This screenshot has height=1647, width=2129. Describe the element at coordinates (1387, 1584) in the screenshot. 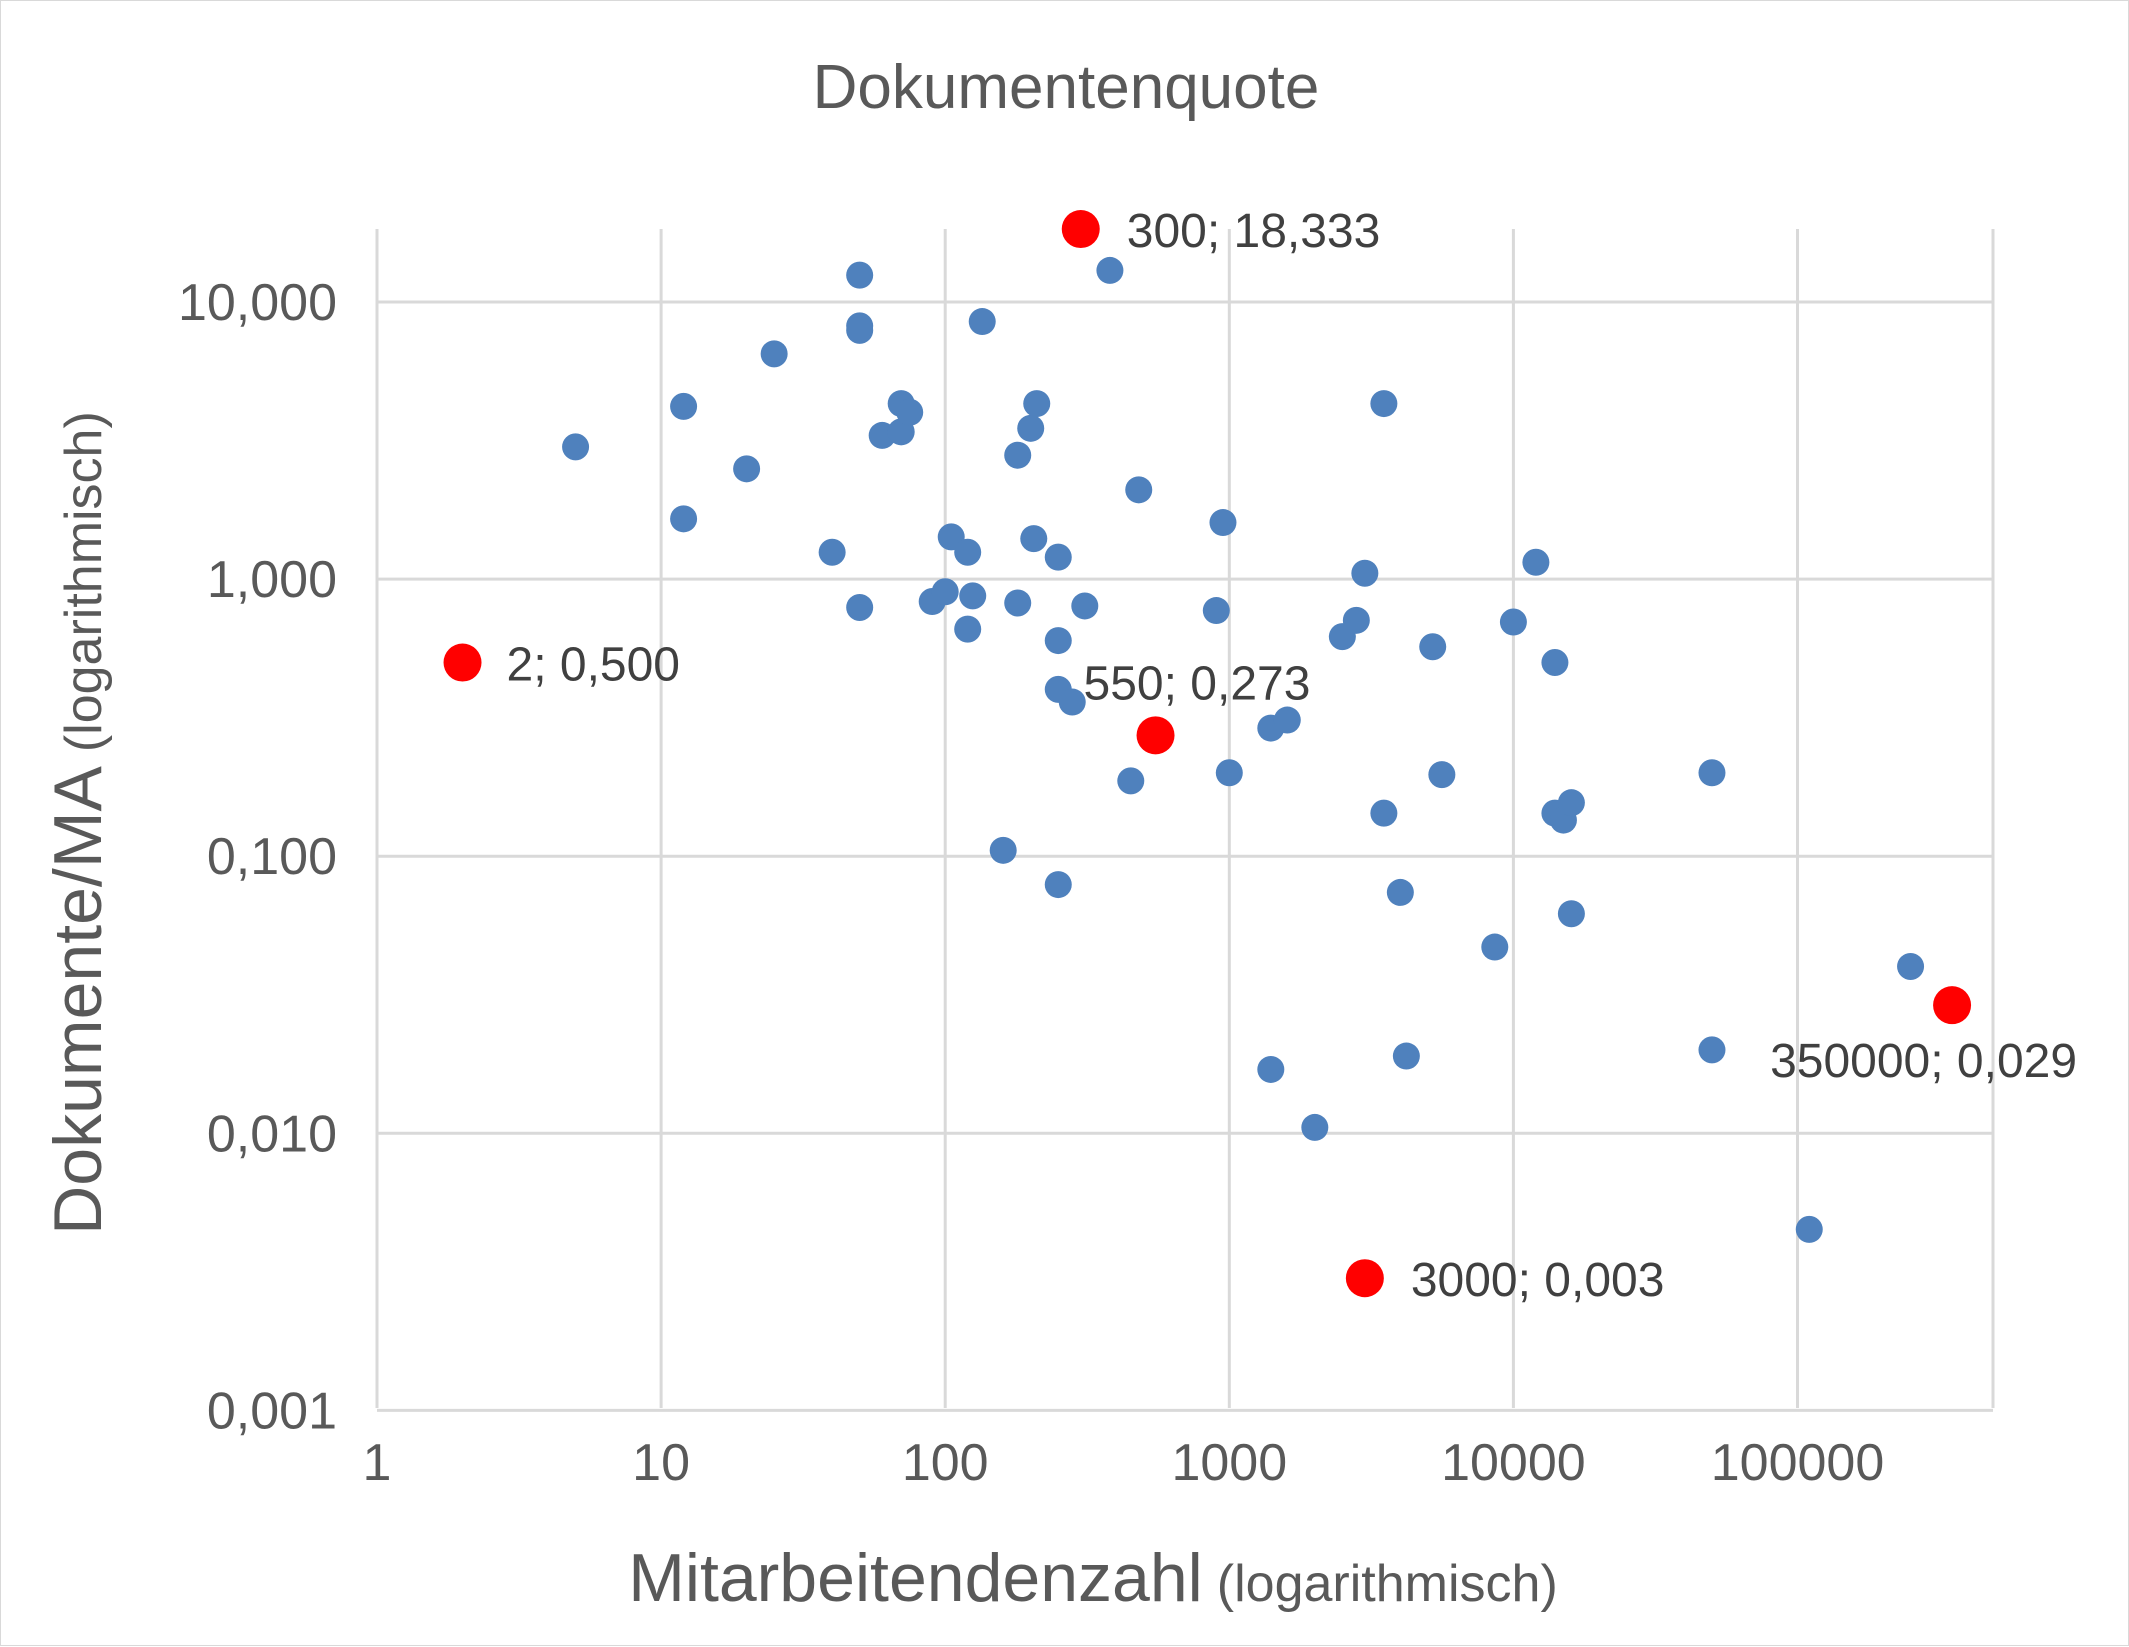

I see `x-axis-label-note: (logarithmisch)` at that location.